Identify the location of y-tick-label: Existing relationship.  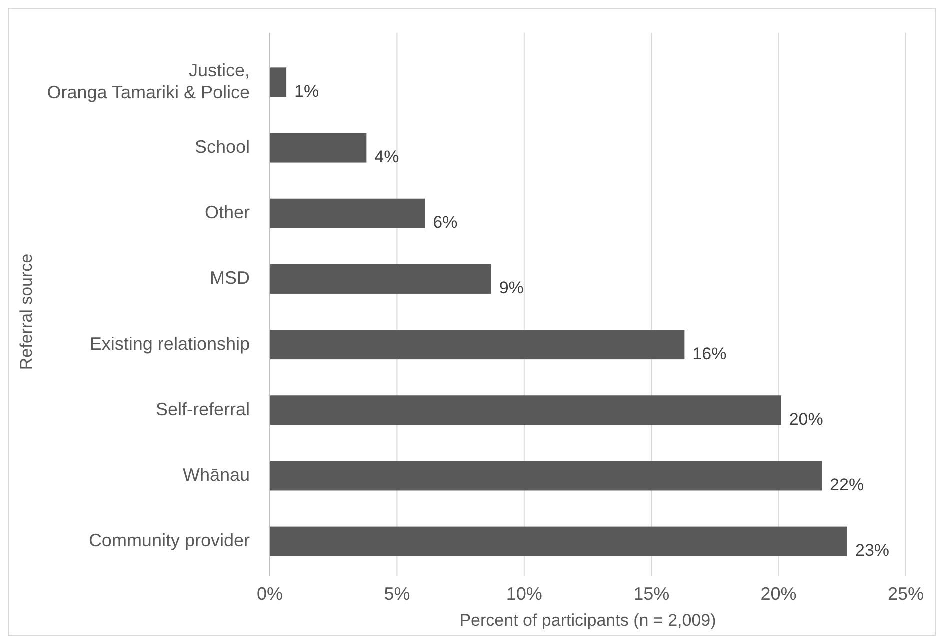
(170, 344).